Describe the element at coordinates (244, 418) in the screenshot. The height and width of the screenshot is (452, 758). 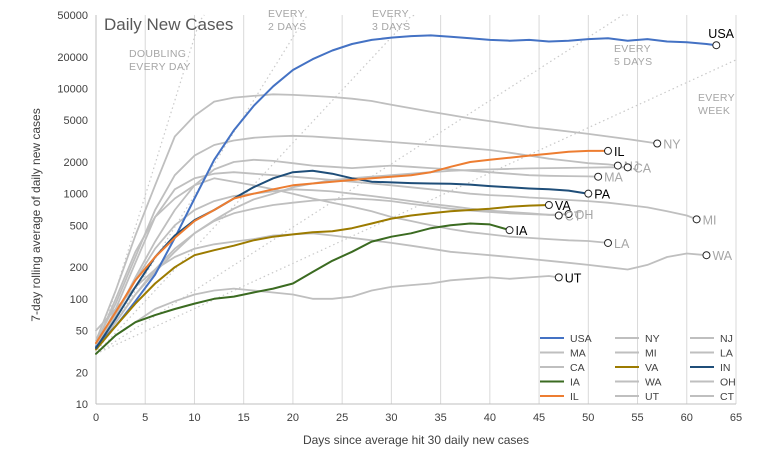
I see `x-tick-label-15: 15` at that location.